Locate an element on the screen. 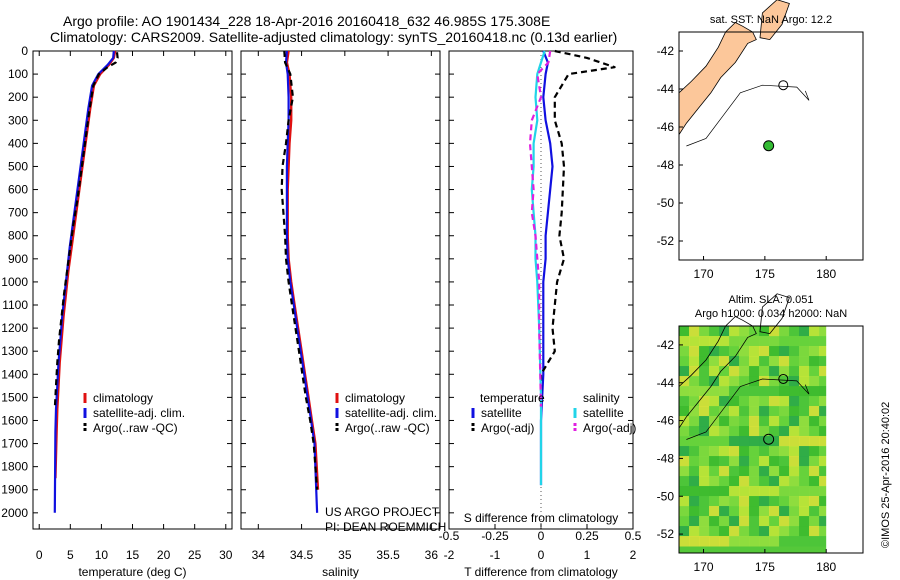 This screenshot has height=580, width=900. y-tick-label: 700 is located at coordinates (18, 213).